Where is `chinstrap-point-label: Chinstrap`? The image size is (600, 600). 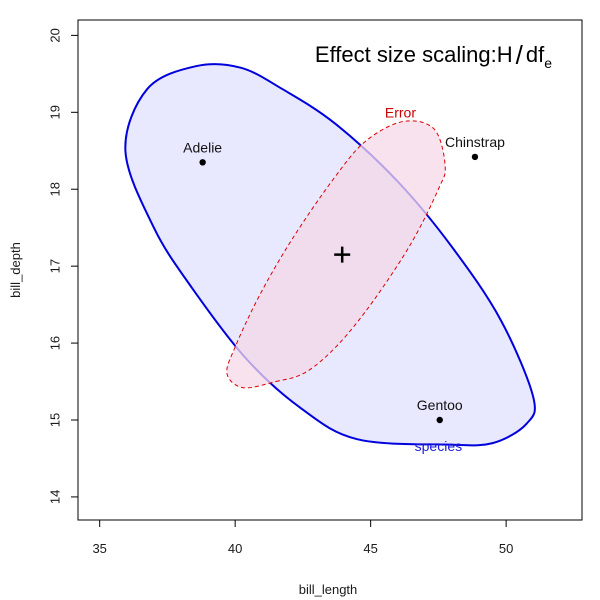 chinstrap-point-label: Chinstrap is located at coordinates (475, 142).